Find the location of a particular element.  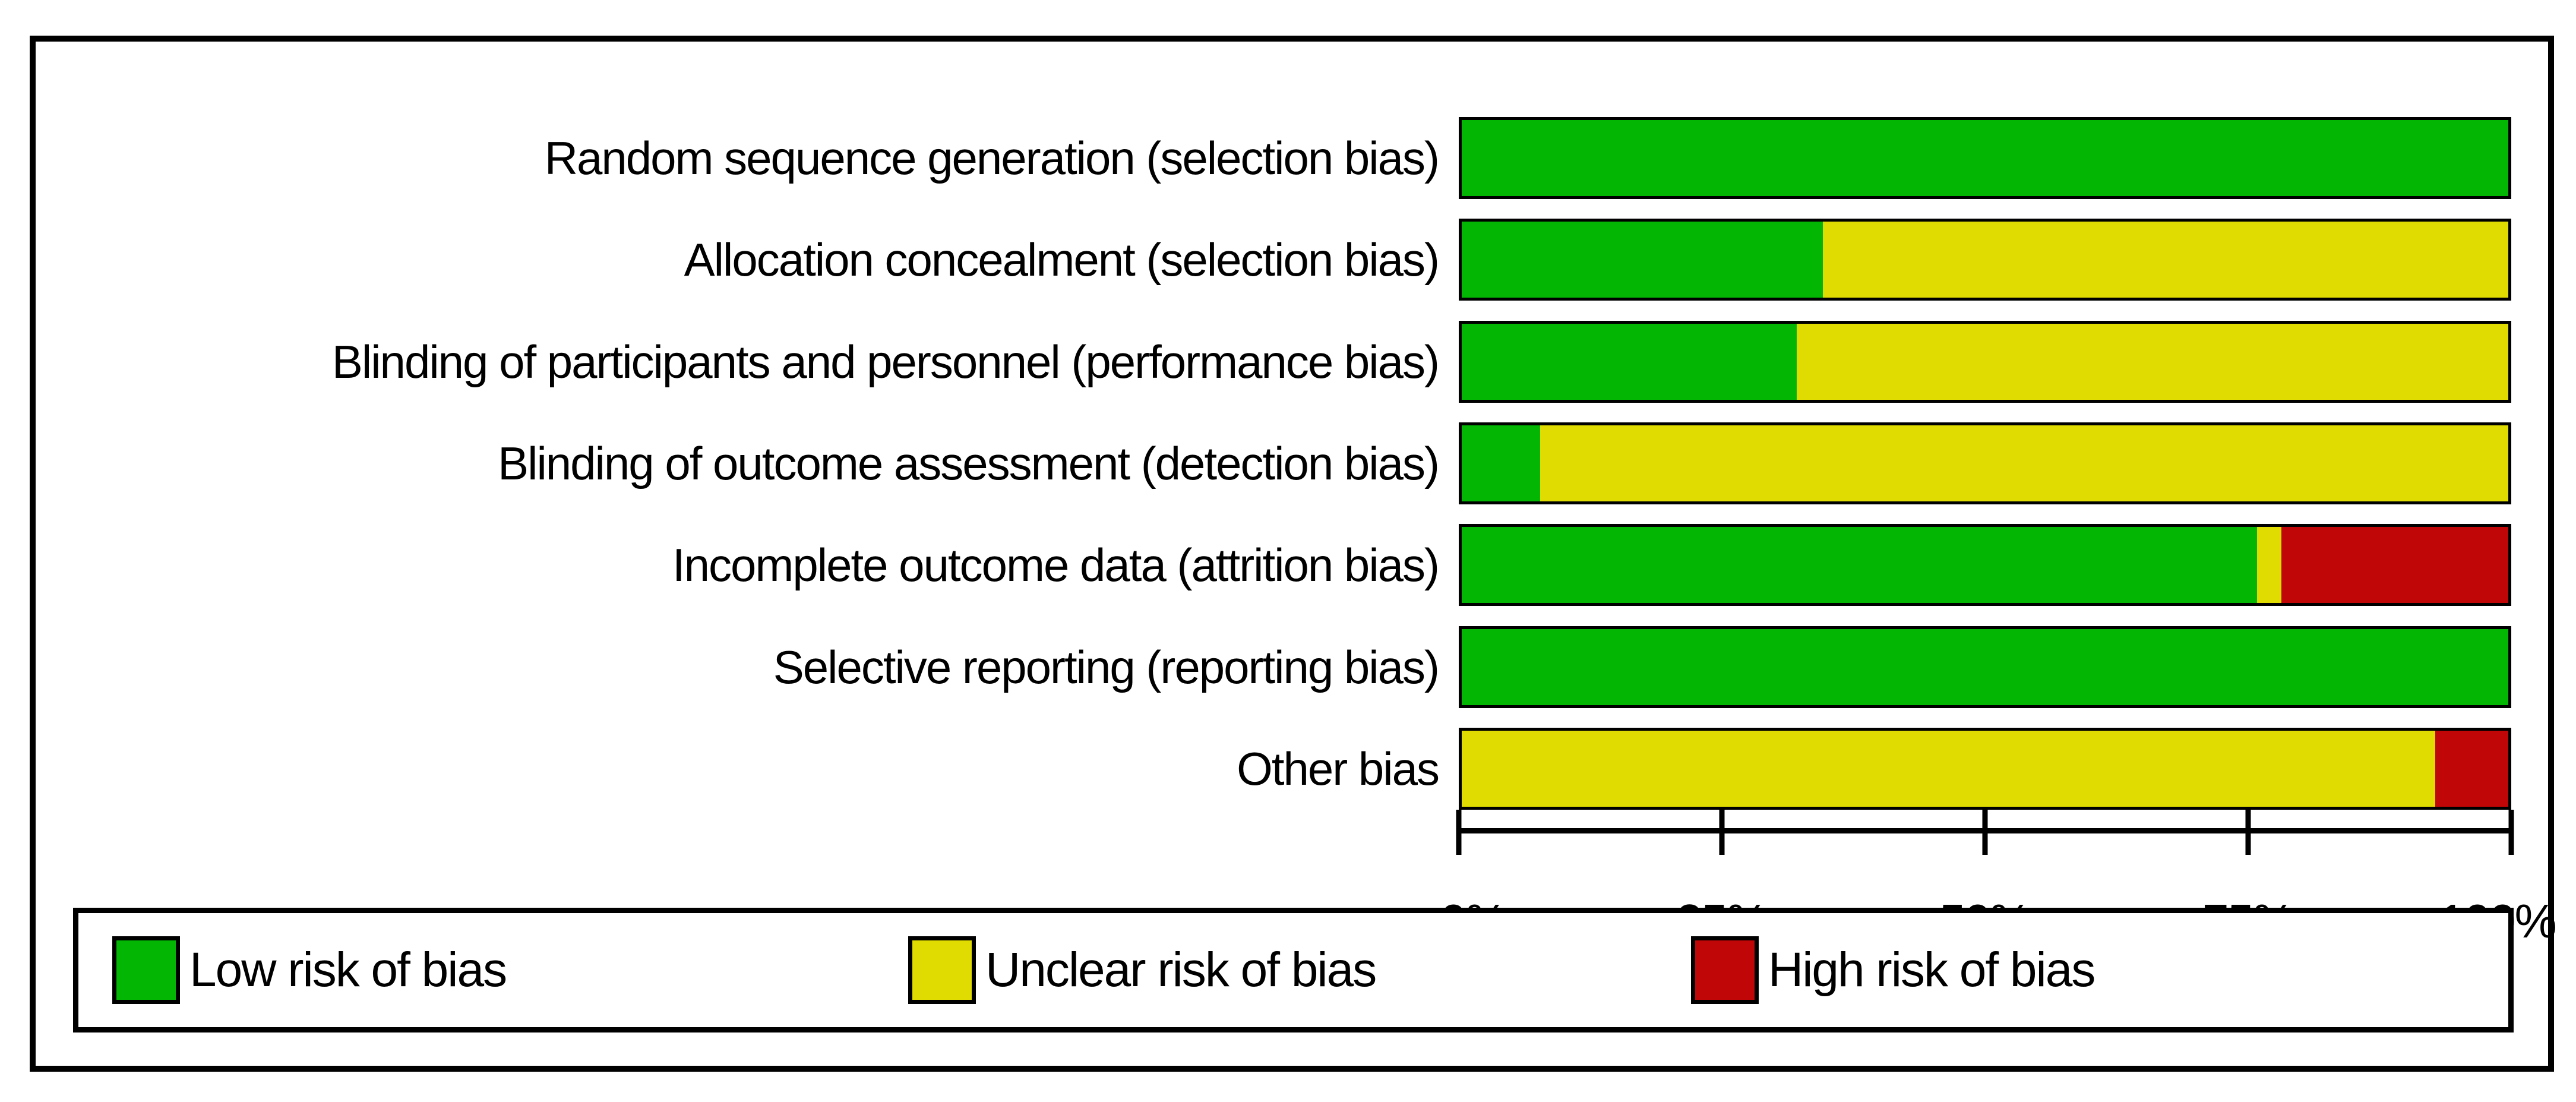

legend-swatch-unclear is located at coordinates (942, 970).